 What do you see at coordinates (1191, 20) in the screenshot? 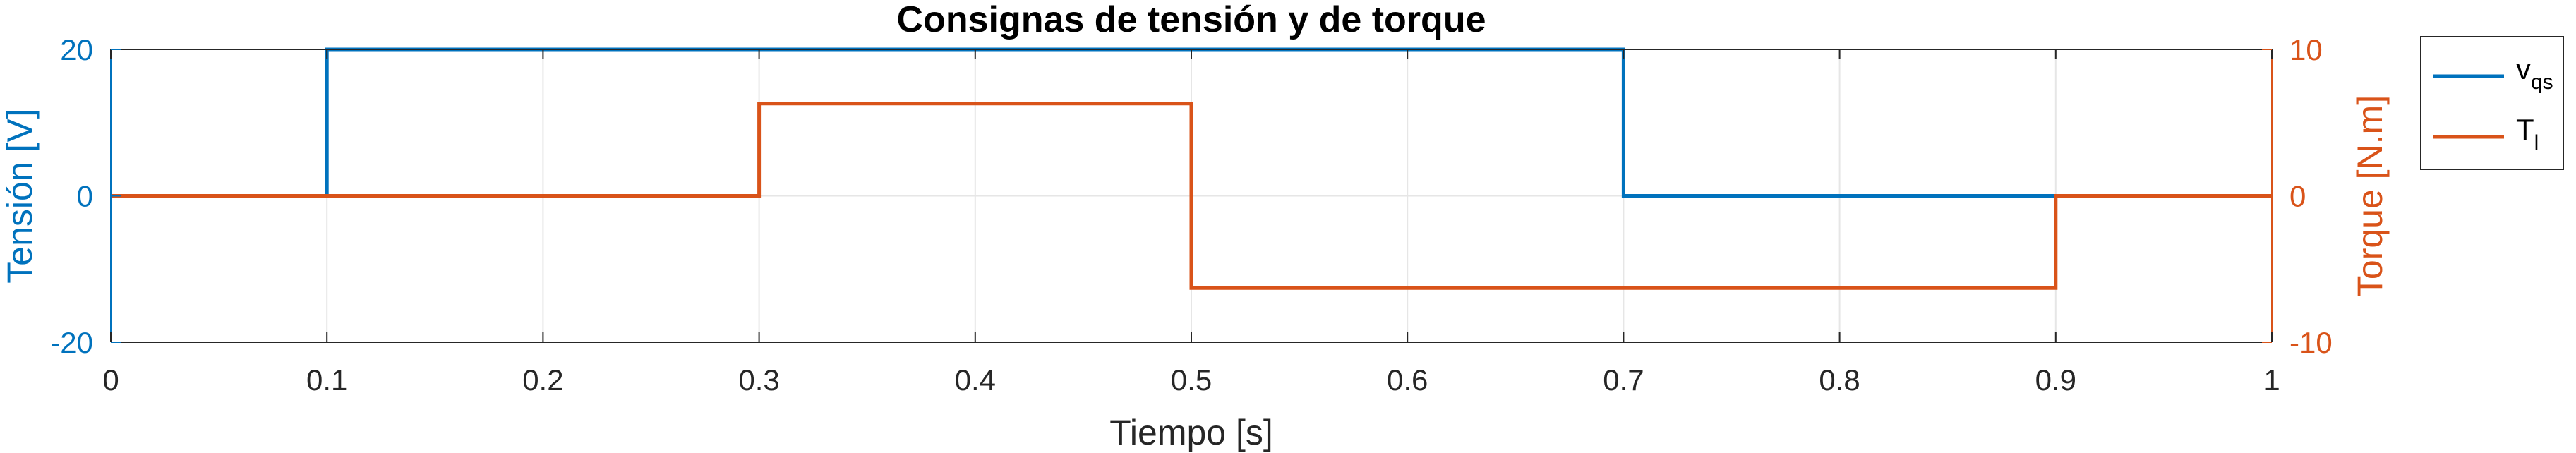
I see `chart-title: Consignas de tensión y de torque` at bounding box center [1191, 20].